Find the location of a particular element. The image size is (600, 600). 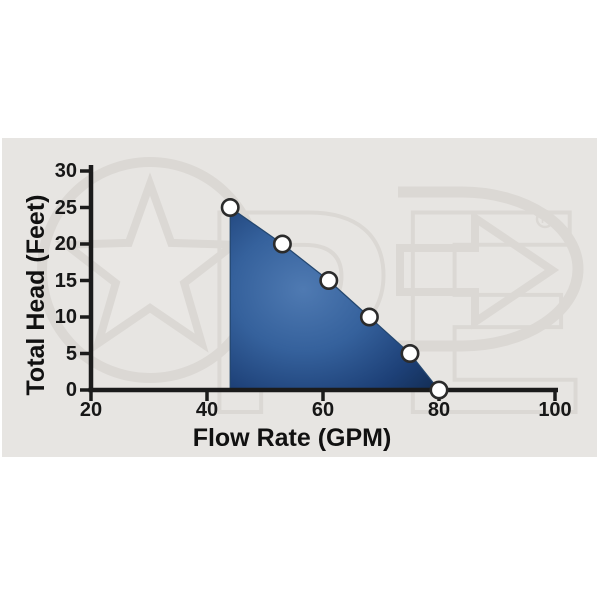

x-tick-label: 80 is located at coordinates (439, 410).